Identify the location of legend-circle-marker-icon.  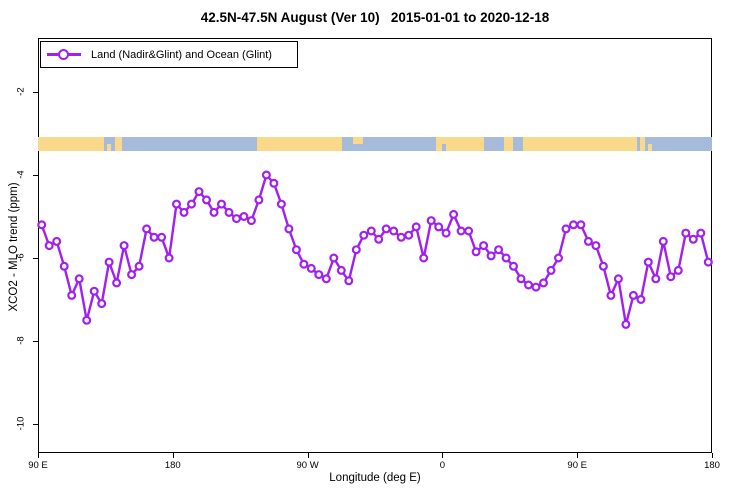
(63, 54).